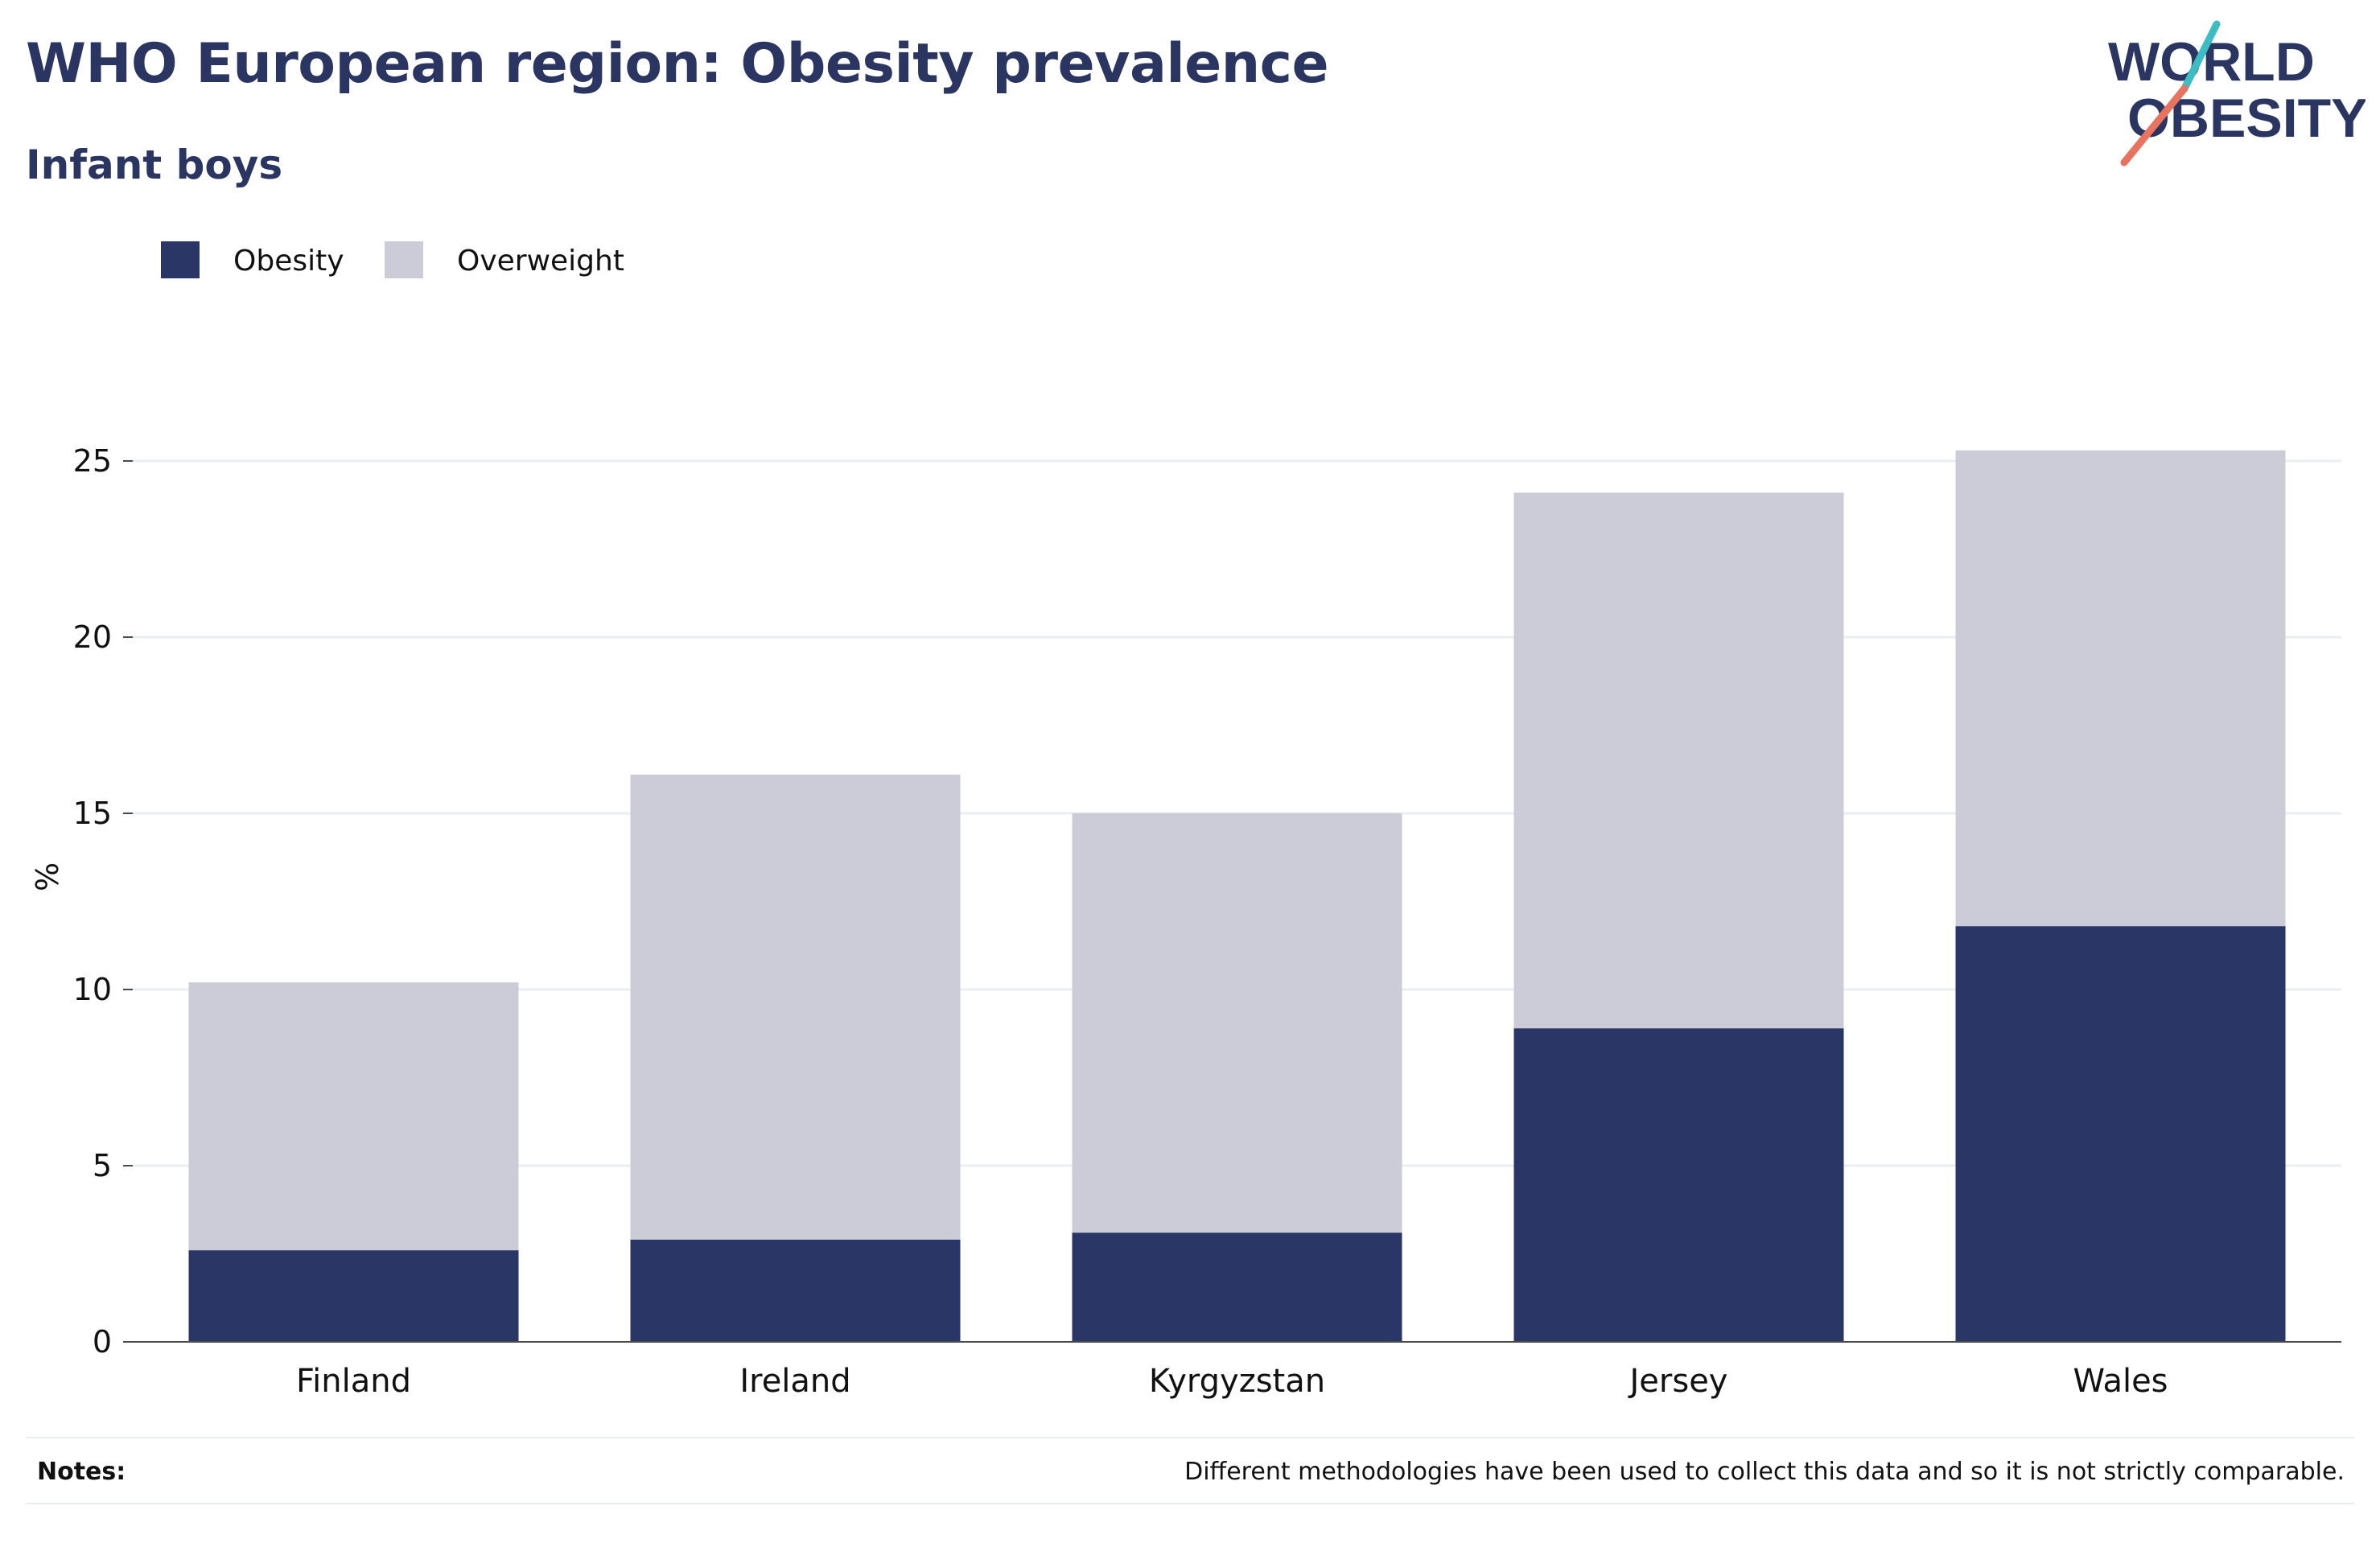 This screenshot has height=1547, width=2380. What do you see at coordinates (2246, 118) in the screenshot?
I see `logo-line2: OBESITY` at bounding box center [2246, 118].